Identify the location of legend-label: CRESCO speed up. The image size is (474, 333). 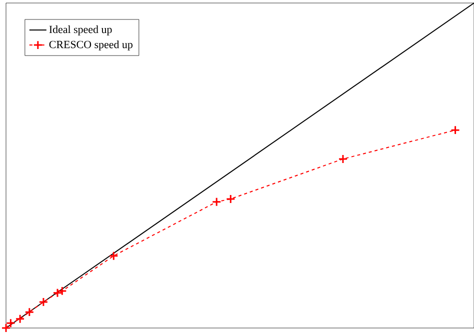
(90, 45).